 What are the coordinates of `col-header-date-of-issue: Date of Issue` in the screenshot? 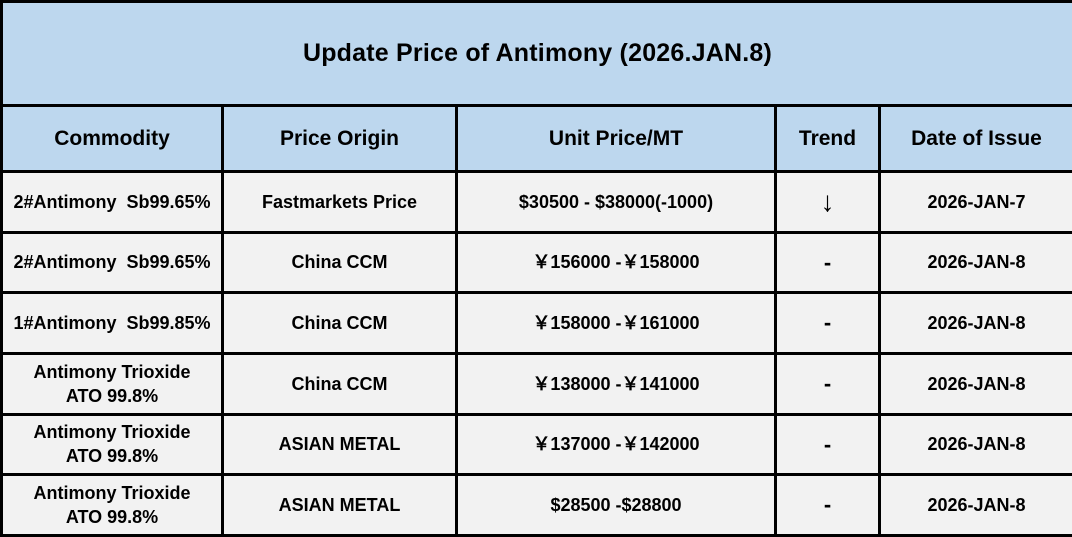 It's located at (974, 138).